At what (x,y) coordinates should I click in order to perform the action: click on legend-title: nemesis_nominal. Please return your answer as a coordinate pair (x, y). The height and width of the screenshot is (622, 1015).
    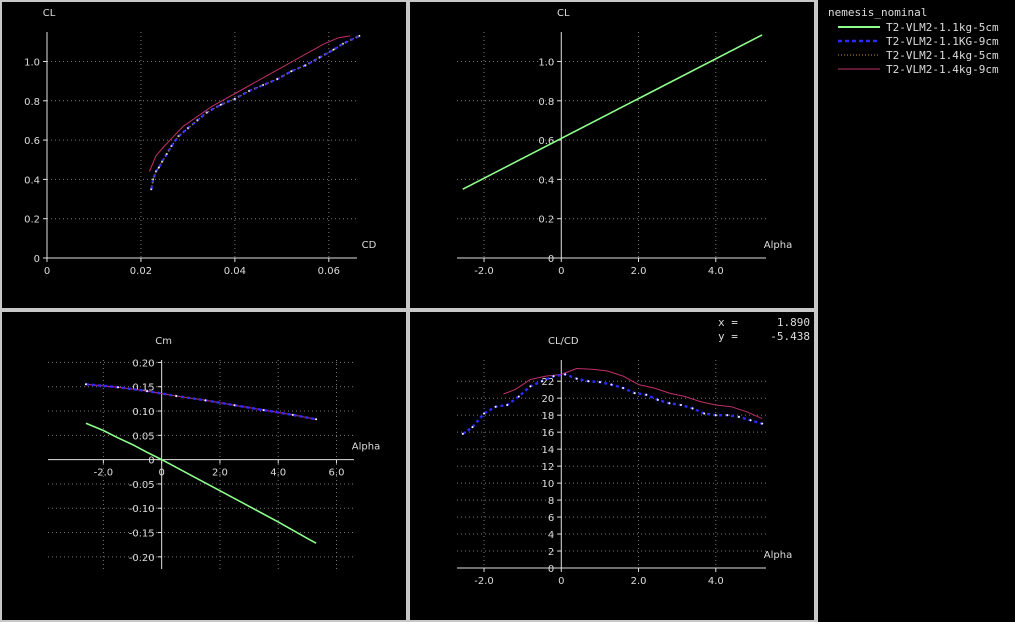
    Looking at the image, I should click on (878, 12).